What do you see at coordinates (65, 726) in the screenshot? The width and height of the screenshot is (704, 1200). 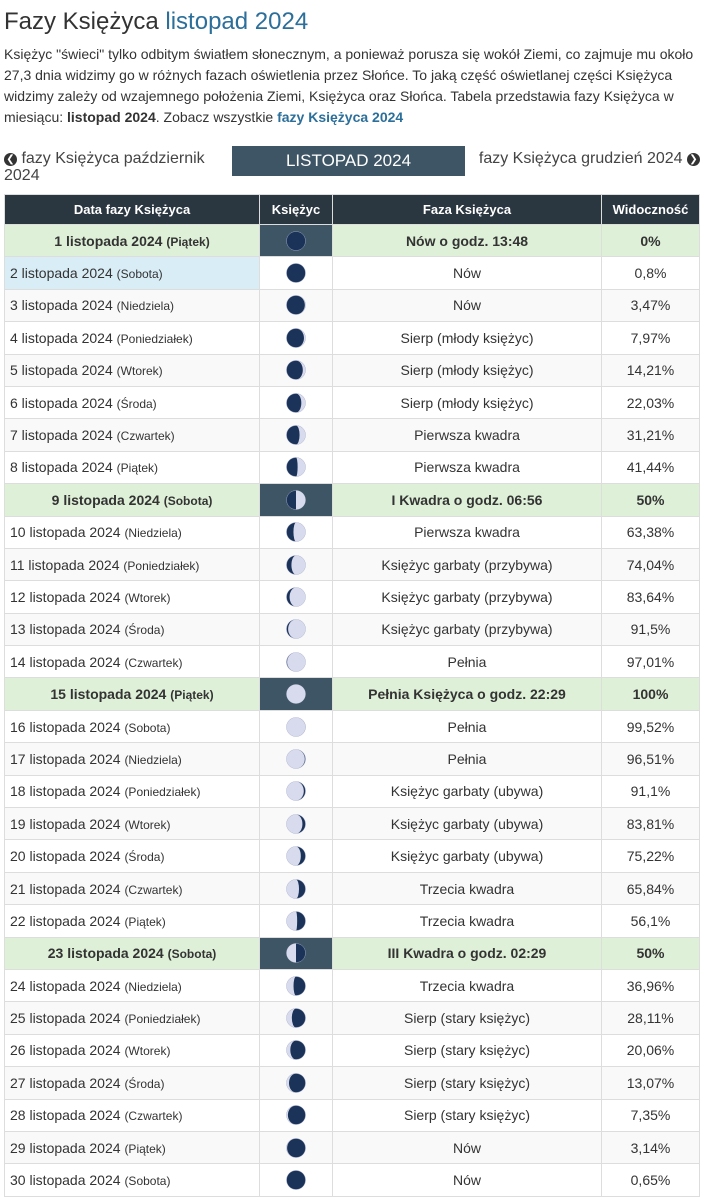 I see `date-text: 16 listopada 2024` at bounding box center [65, 726].